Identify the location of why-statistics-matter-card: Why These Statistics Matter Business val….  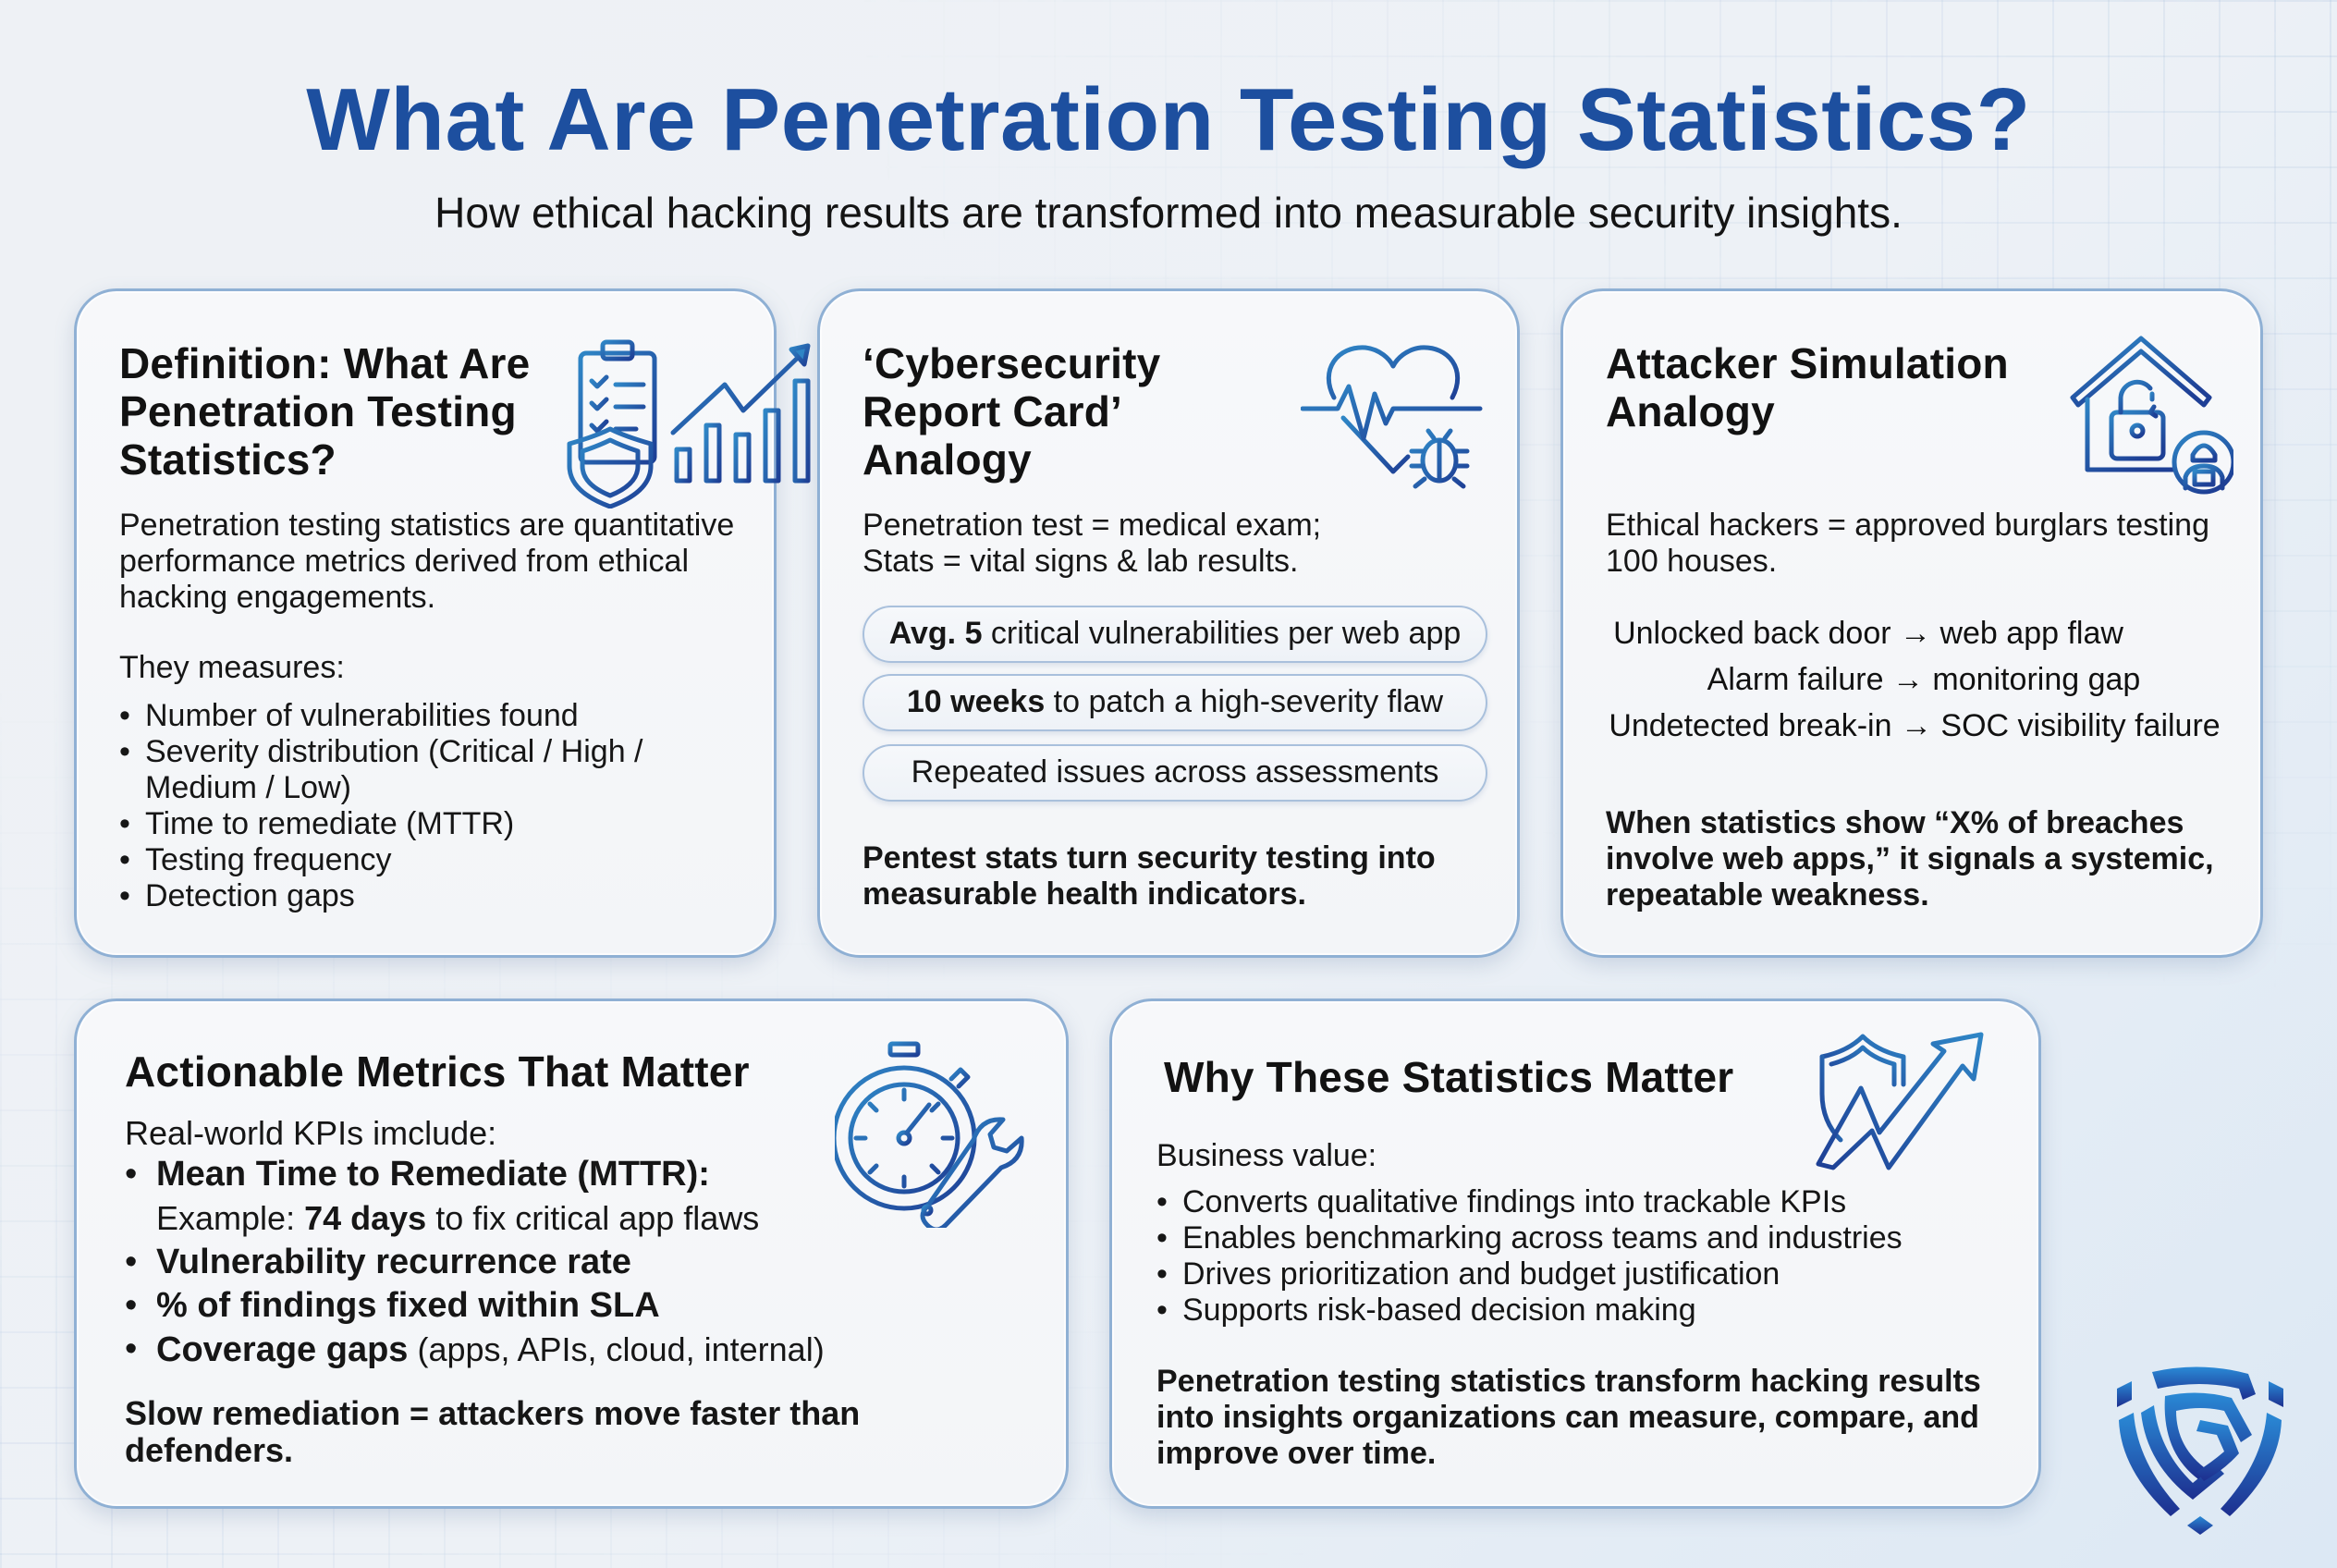
(1575, 1254).